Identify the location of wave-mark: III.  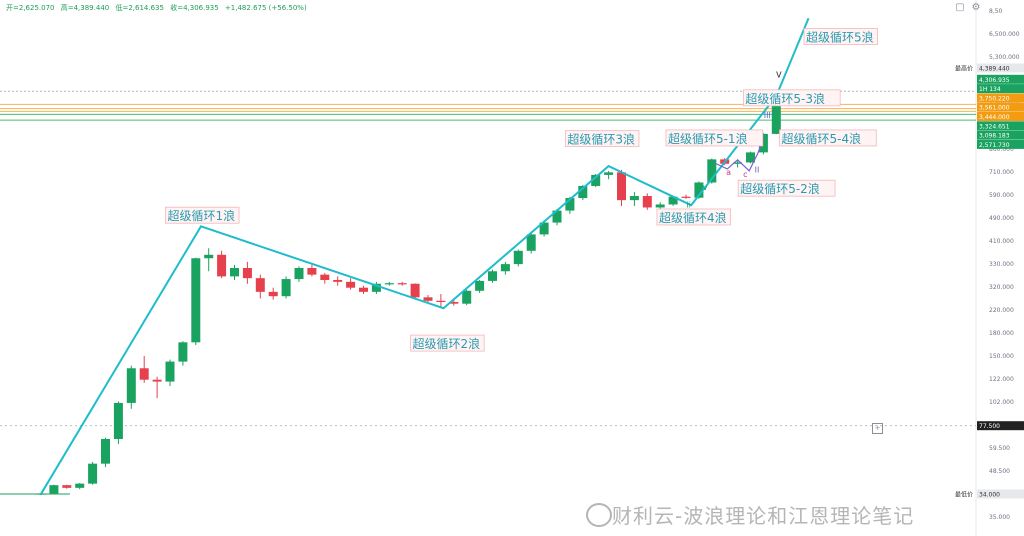
(767, 115).